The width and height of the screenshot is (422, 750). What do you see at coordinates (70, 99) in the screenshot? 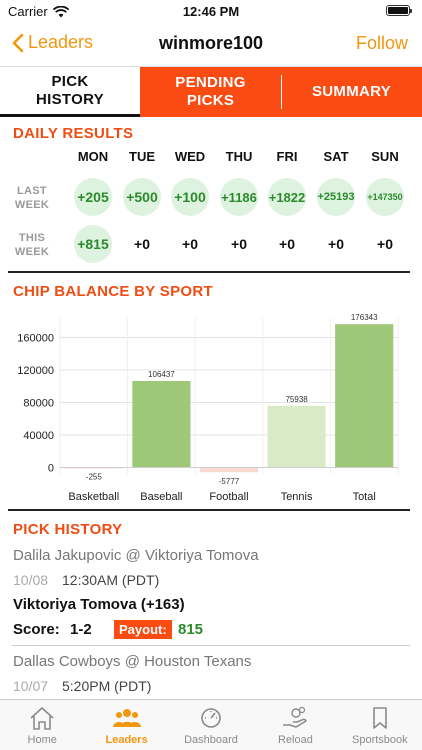
I see `tab-label: HISTORY` at bounding box center [70, 99].